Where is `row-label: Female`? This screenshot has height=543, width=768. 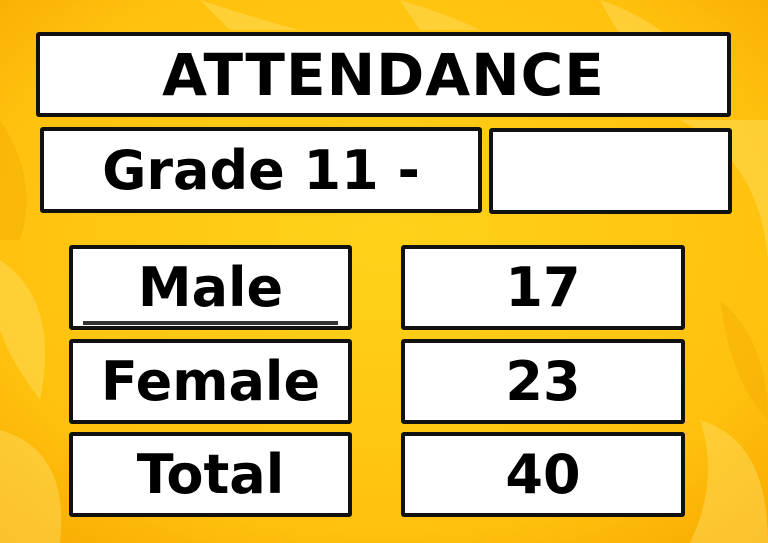 row-label: Female is located at coordinates (210, 381).